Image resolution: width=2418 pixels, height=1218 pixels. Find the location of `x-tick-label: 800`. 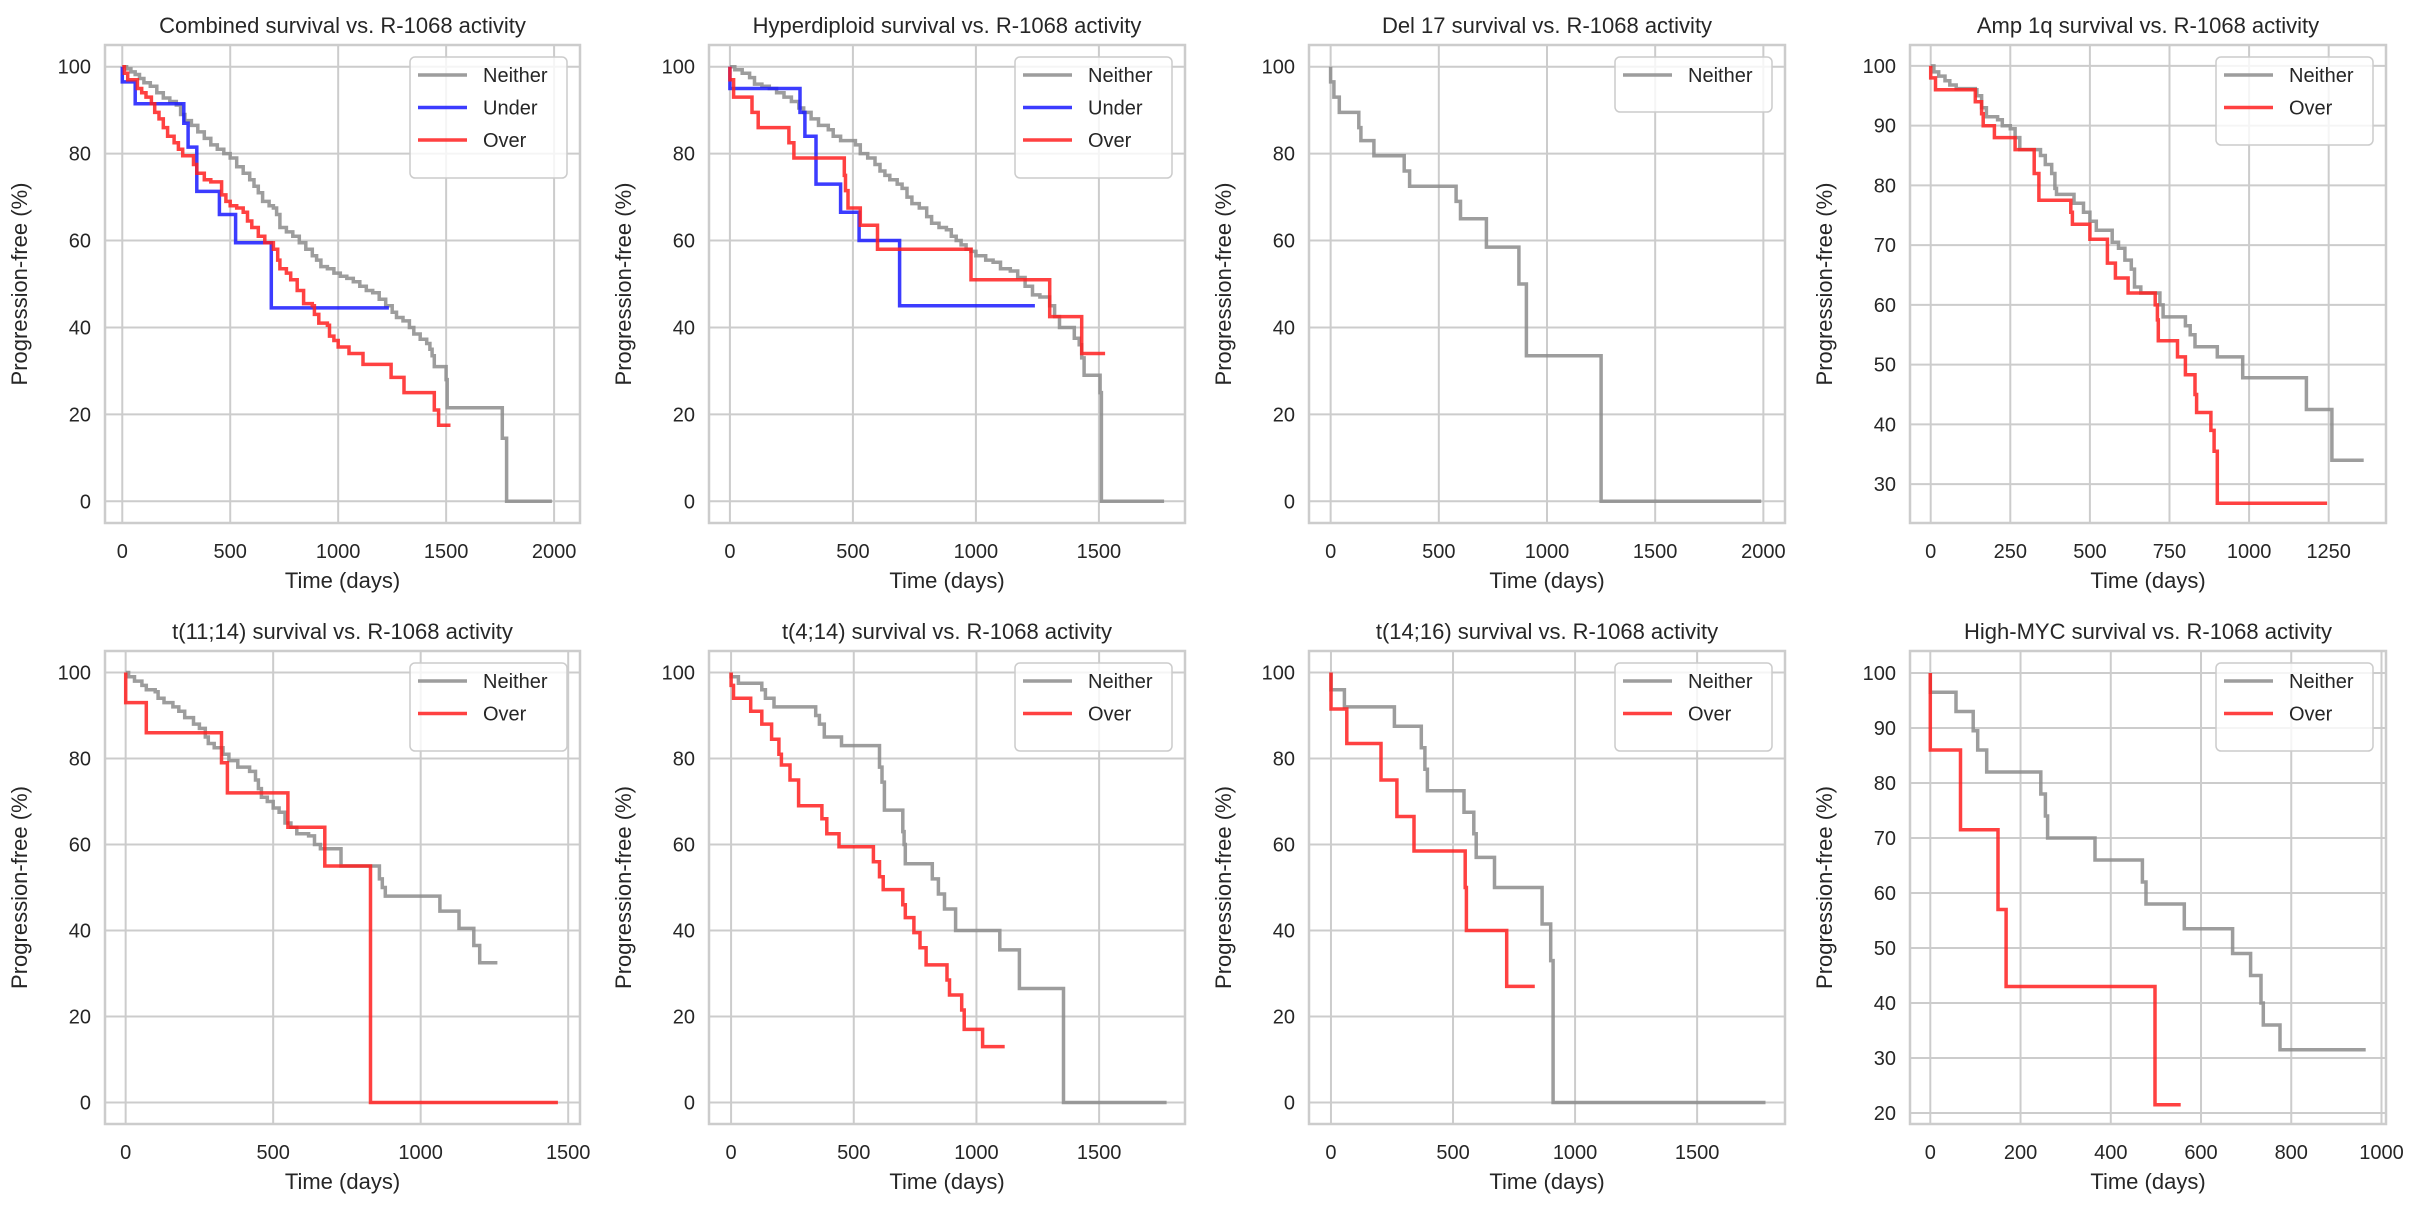

x-tick-label: 800 is located at coordinates (2291, 1153).